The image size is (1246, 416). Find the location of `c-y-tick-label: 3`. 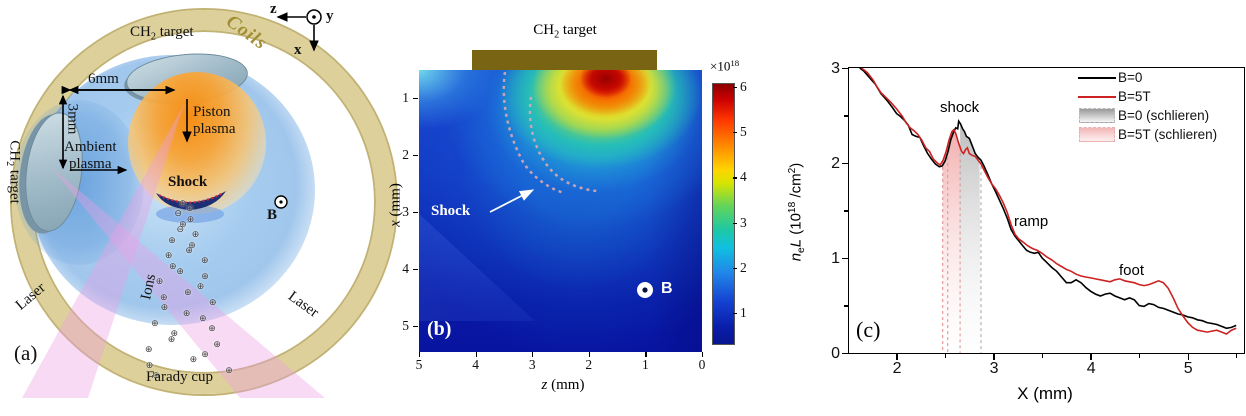

c-y-tick-label: 3 is located at coordinates (835, 68).